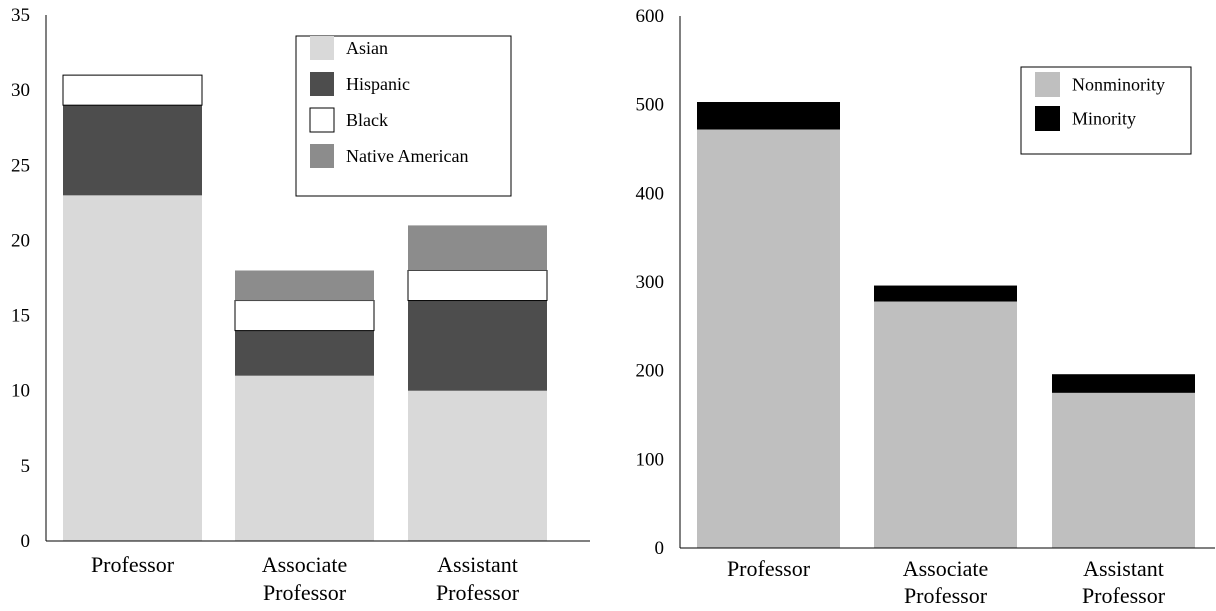 This screenshot has height=611, width=1216. What do you see at coordinates (367, 120) in the screenshot?
I see `legend-label: Black` at bounding box center [367, 120].